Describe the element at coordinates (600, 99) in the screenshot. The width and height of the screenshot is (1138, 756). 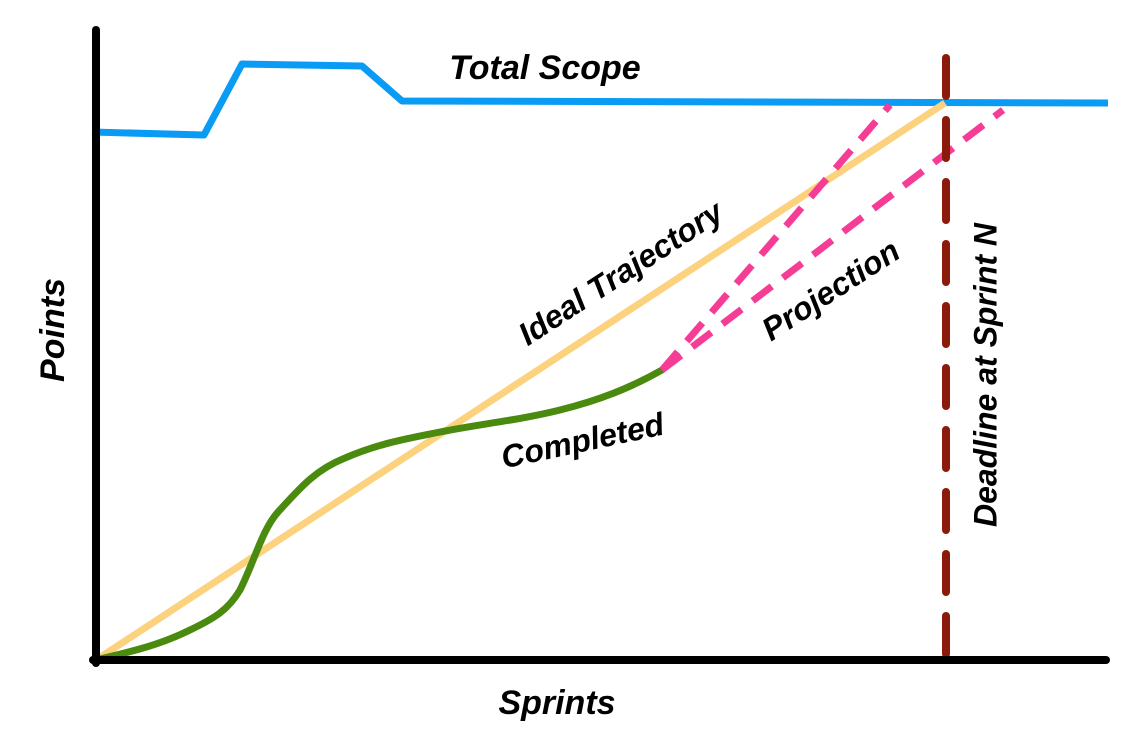
I see `total-scope-line` at that location.